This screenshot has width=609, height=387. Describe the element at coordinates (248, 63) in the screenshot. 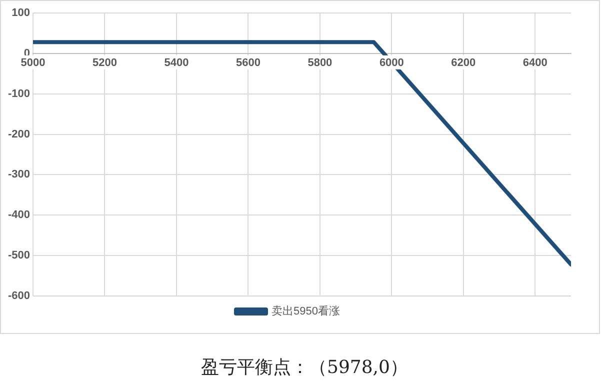

I see `x-tick-label: 5600` at that location.